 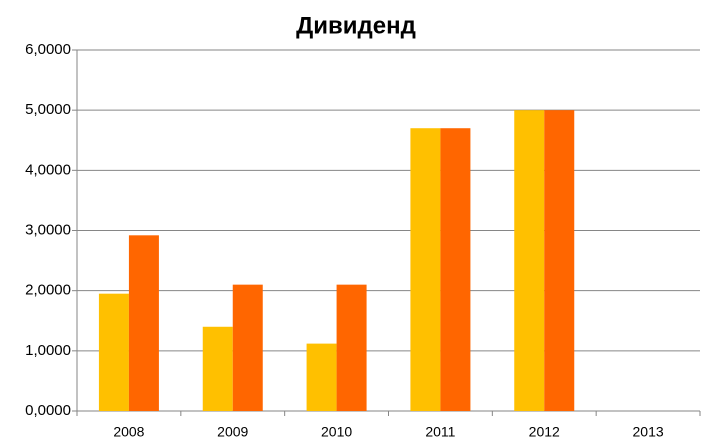 I want to click on y-tick-label: 5,0000, so click(x=48, y=109).